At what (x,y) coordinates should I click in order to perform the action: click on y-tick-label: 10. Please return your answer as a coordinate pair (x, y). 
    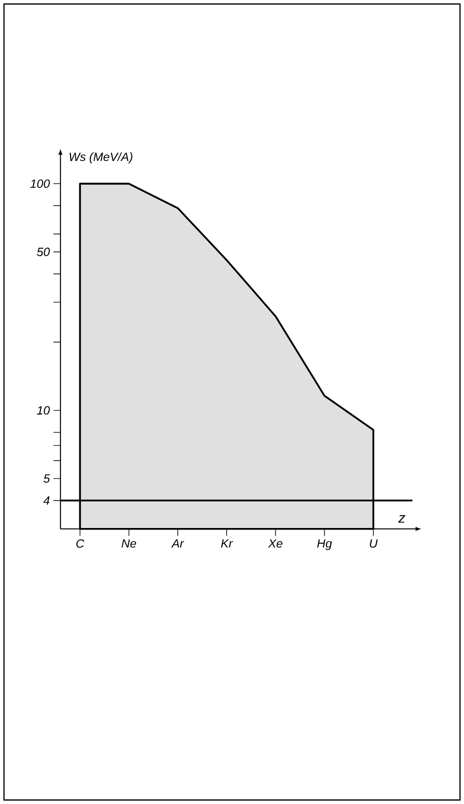
    Looking at the image, I should click on (43, 410).